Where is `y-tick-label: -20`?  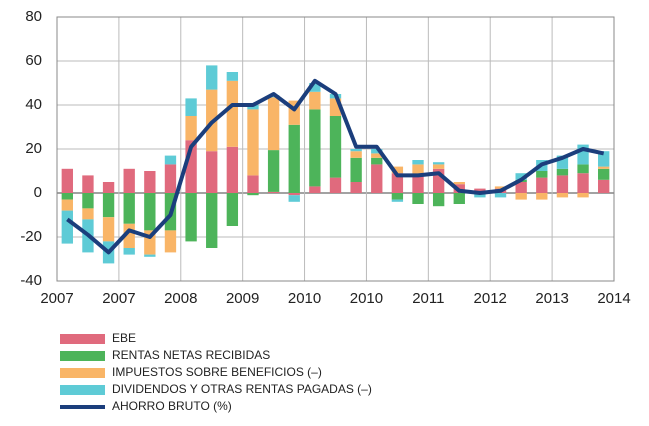 y-tick-label: -20 is located at coordinates (31, 236).